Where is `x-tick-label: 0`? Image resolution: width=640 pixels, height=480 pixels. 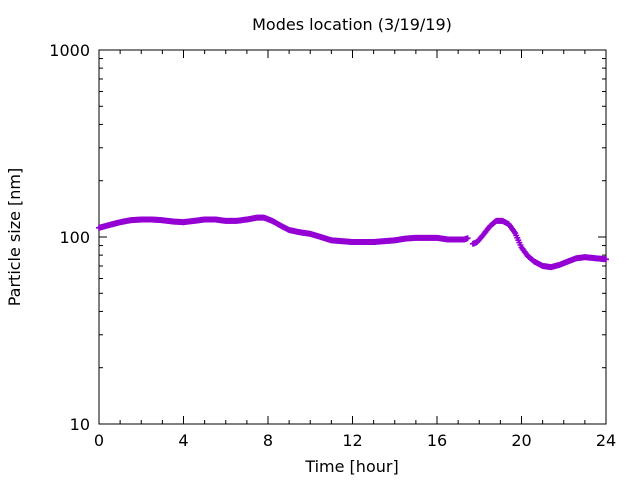
x-tick-label: 0 is located at coordinates (99, 440).